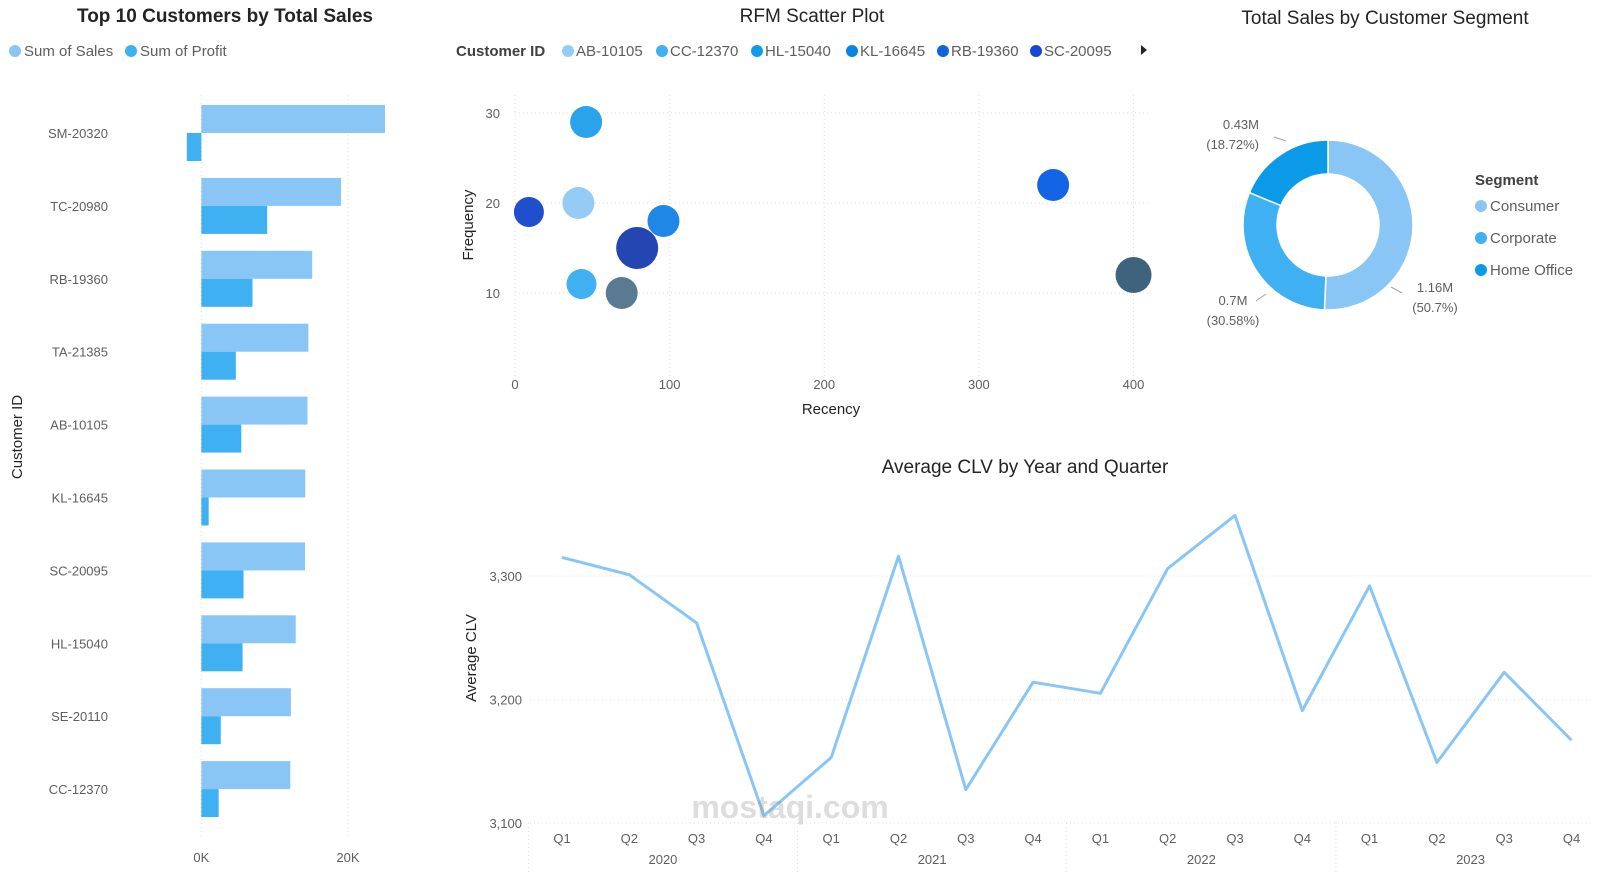 Image resolution: width=1604 pixels, height=873 pixels. I want to click on rfm-x-tick-label: 300, so click(979, 384).